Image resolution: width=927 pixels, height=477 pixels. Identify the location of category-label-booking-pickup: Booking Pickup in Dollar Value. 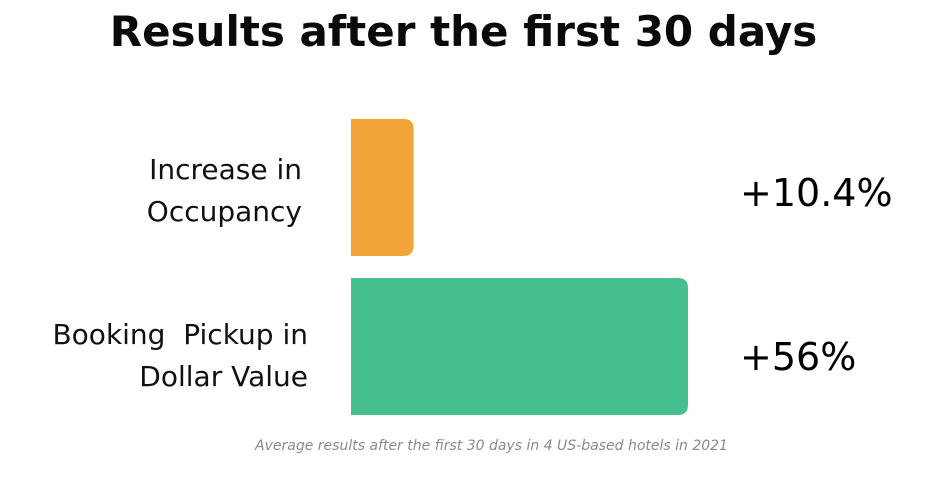
(154, 356).